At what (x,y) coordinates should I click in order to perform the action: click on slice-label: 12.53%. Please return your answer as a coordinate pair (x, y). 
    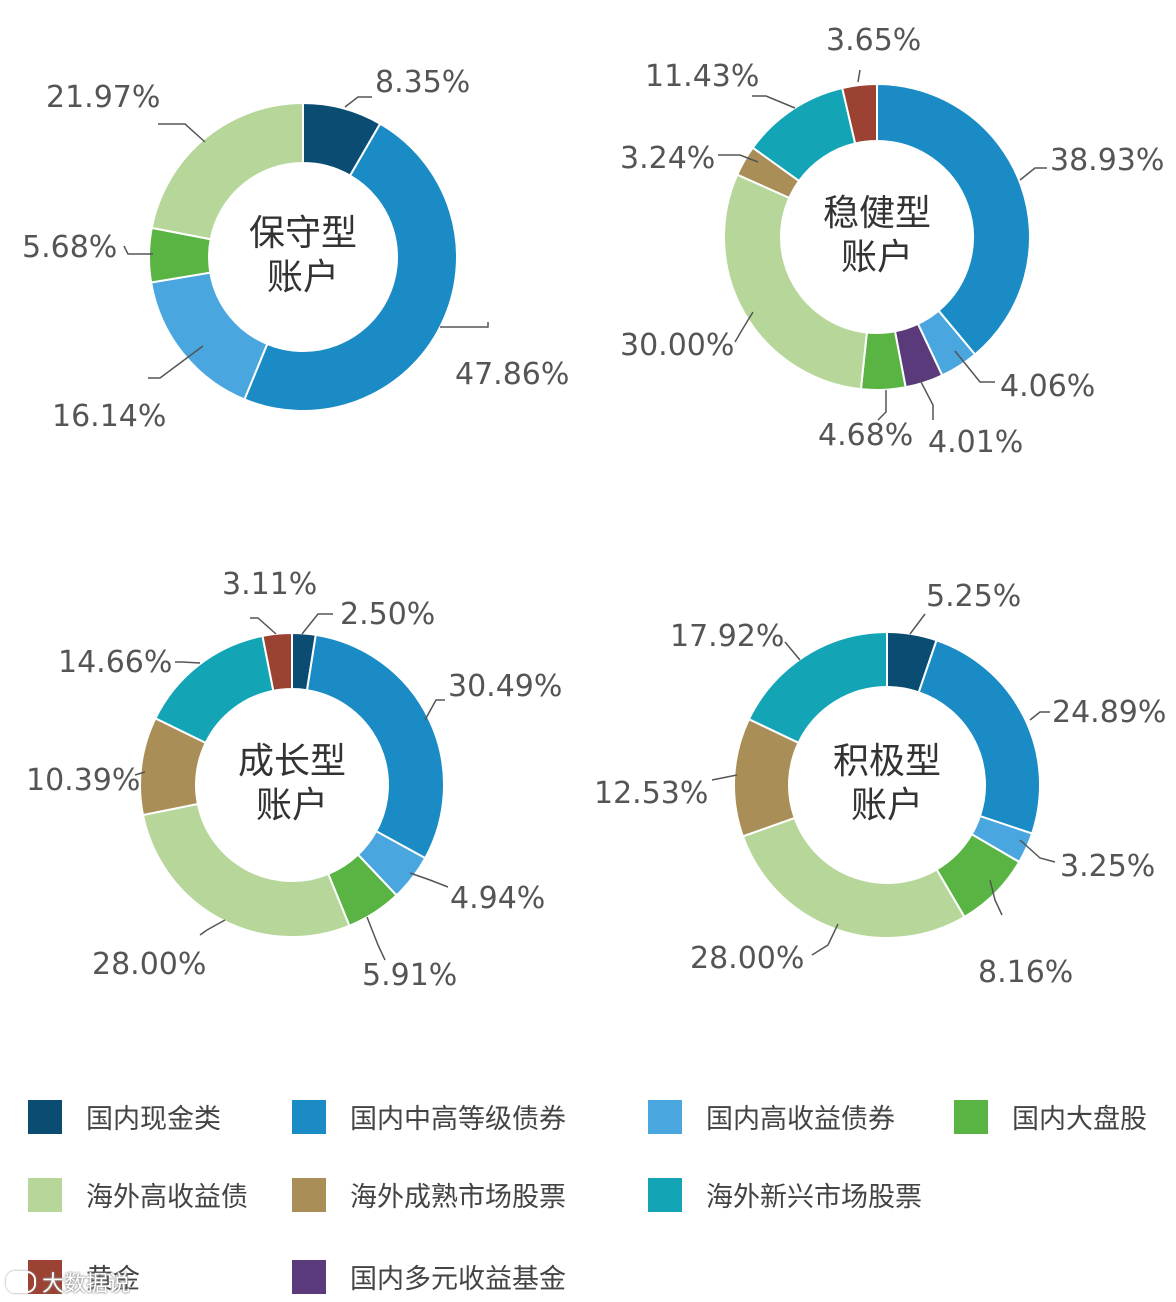
    Looking at the image, I should click on (651, 793).